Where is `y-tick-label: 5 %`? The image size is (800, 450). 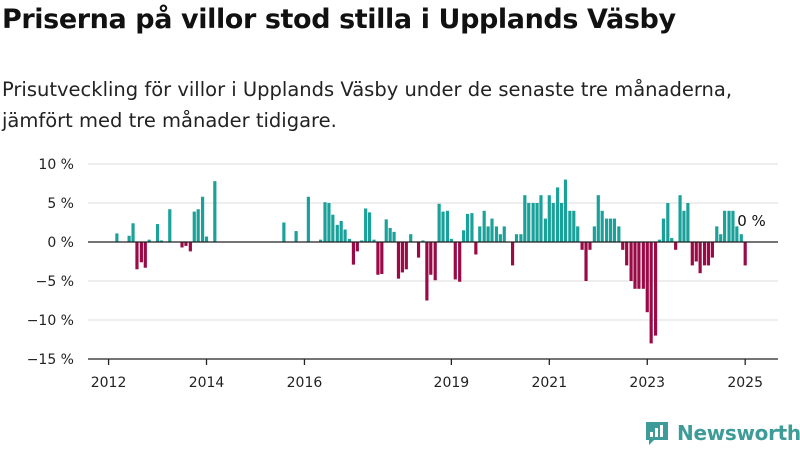
y-tick-label: 5 % is located at coordinates (60, 204).